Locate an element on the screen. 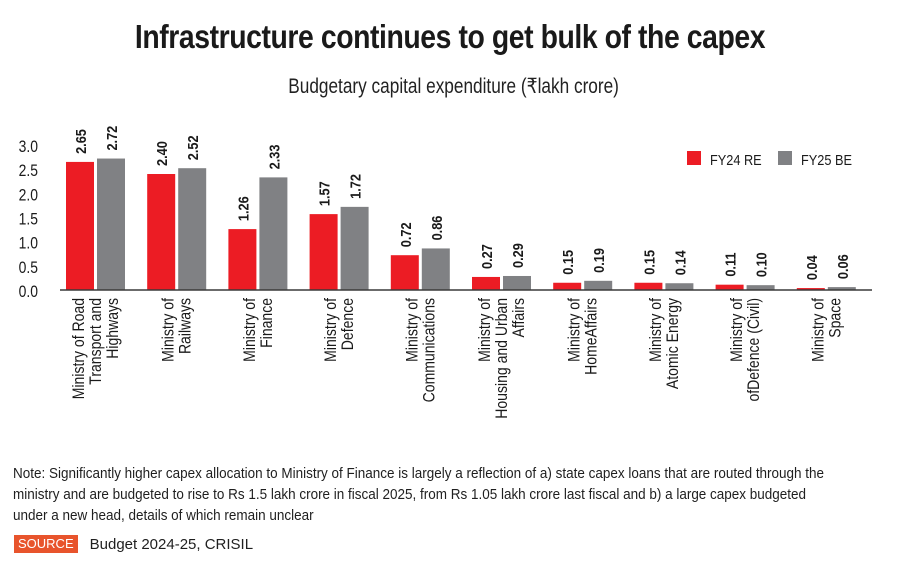 This screenshot has height=566, width=900. value-label: 2.40 is located at coordinates (161, 153).